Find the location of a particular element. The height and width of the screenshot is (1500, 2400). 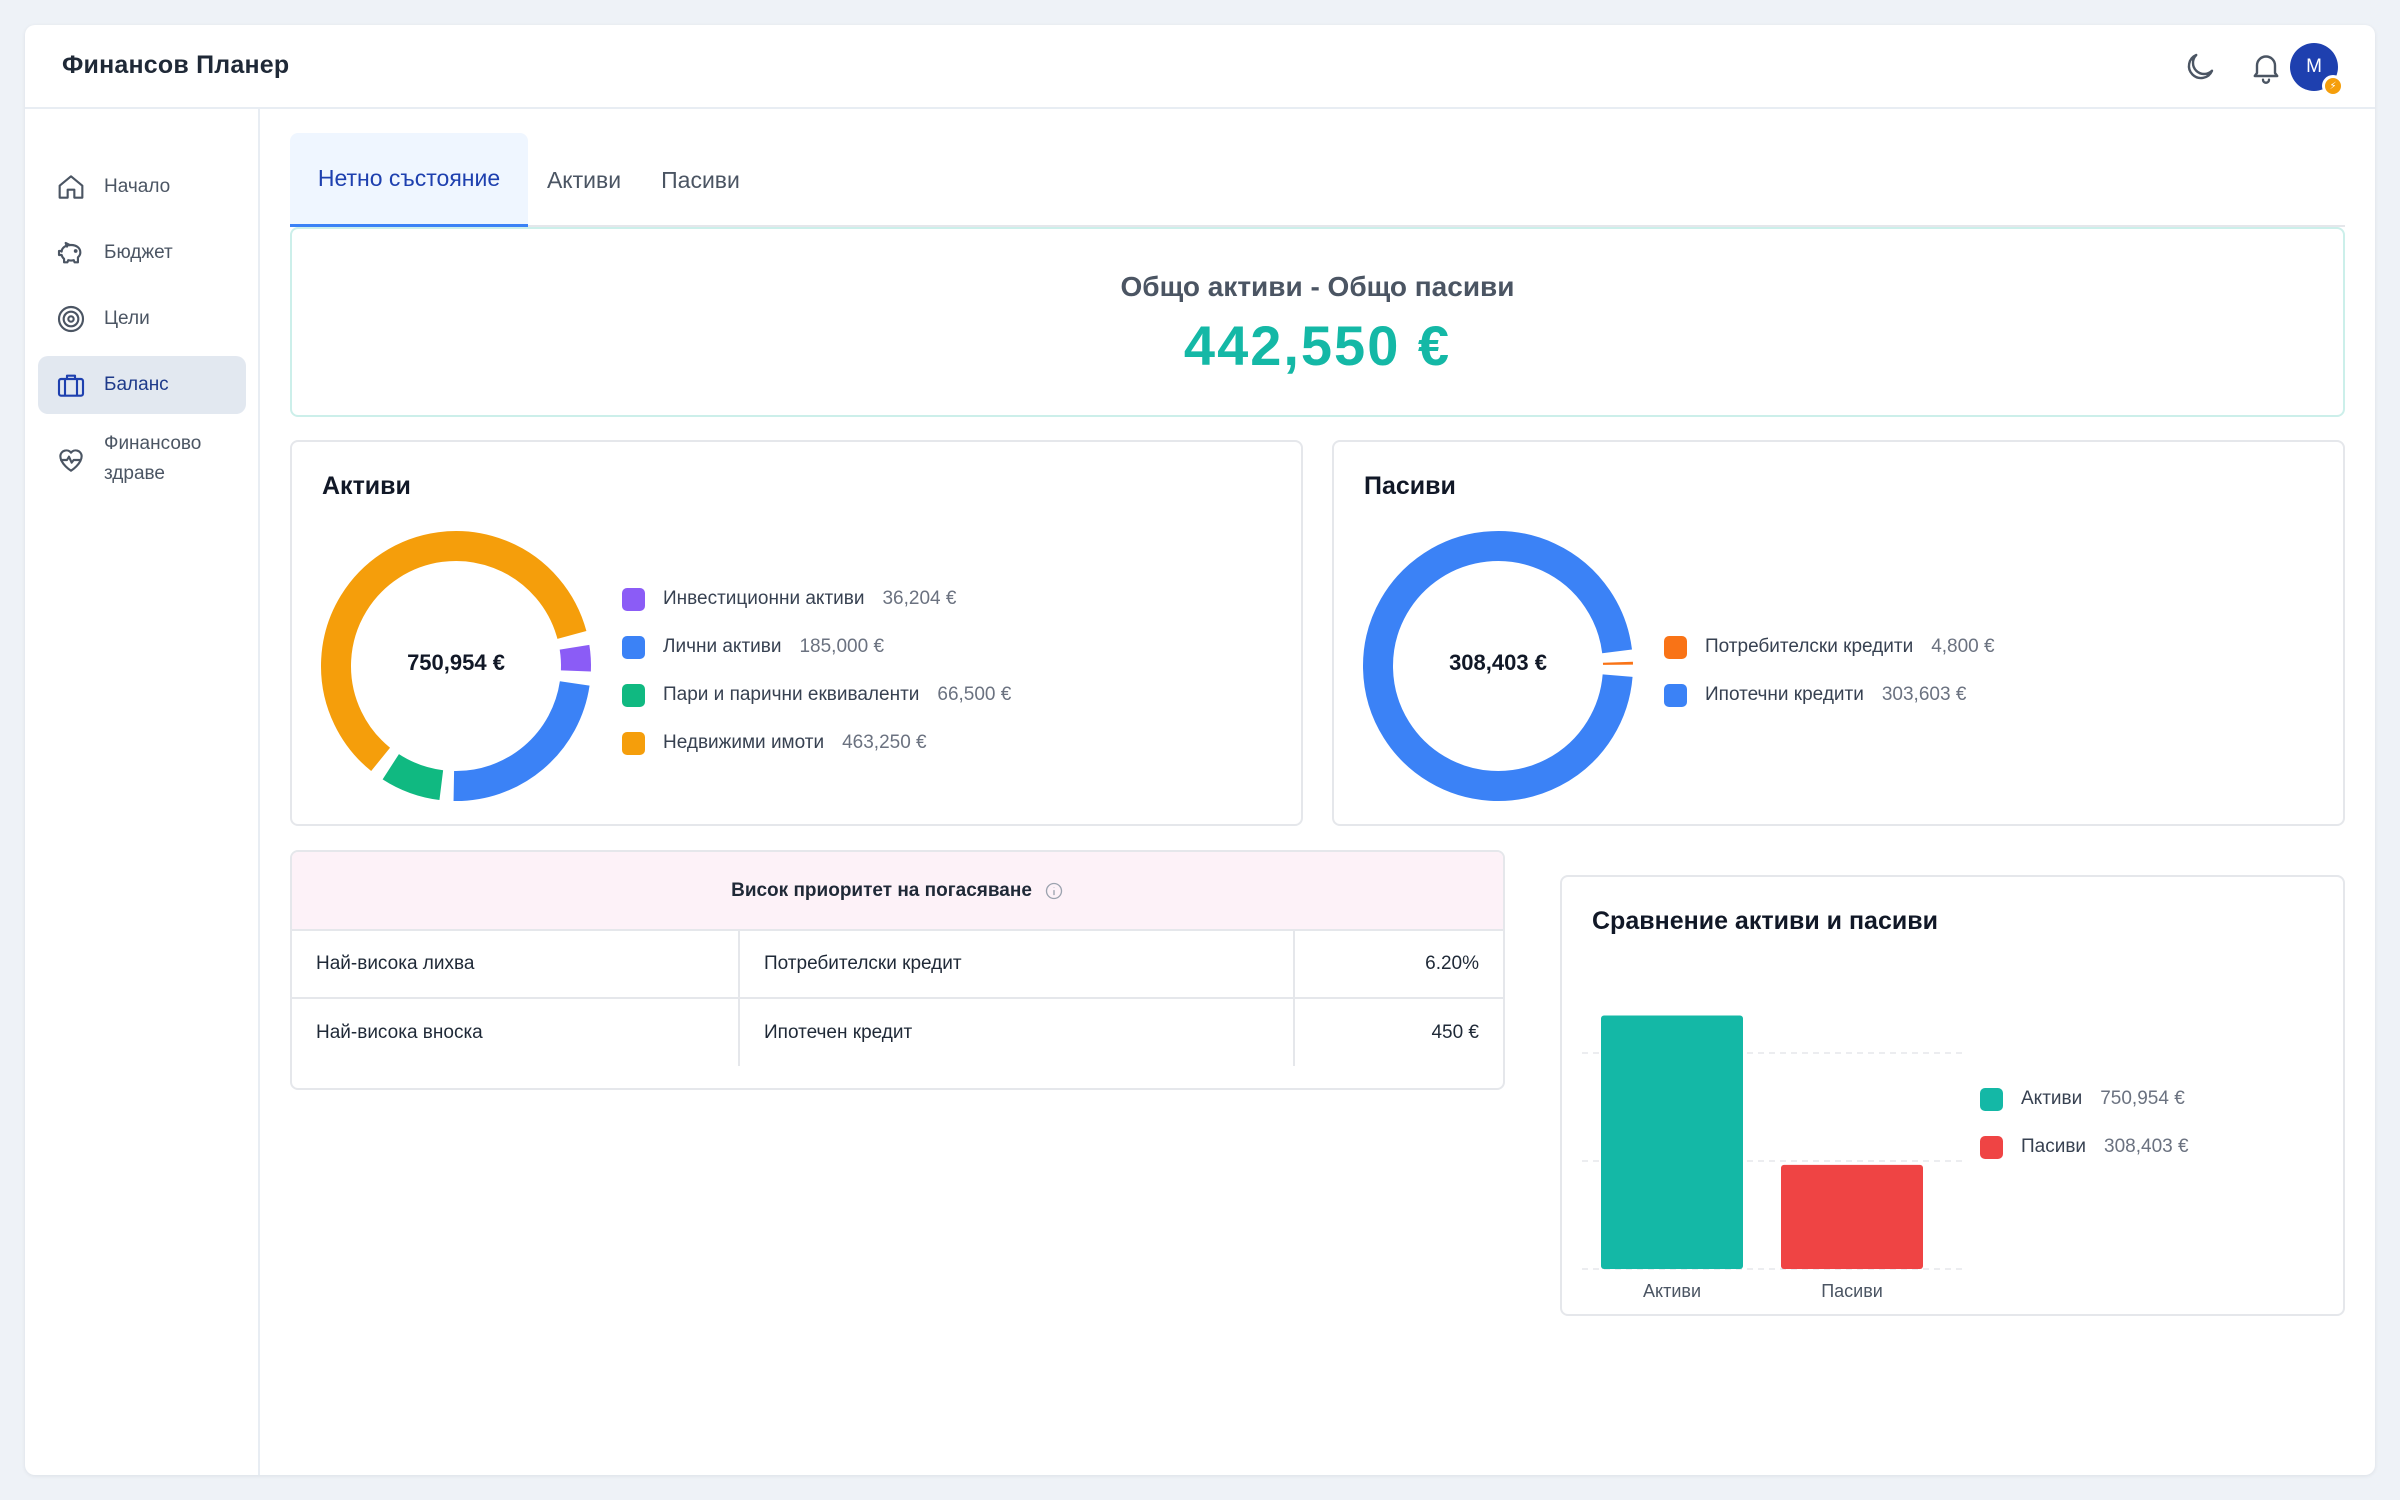

legend-name: Активи is located at coordinates (2052, 1098).